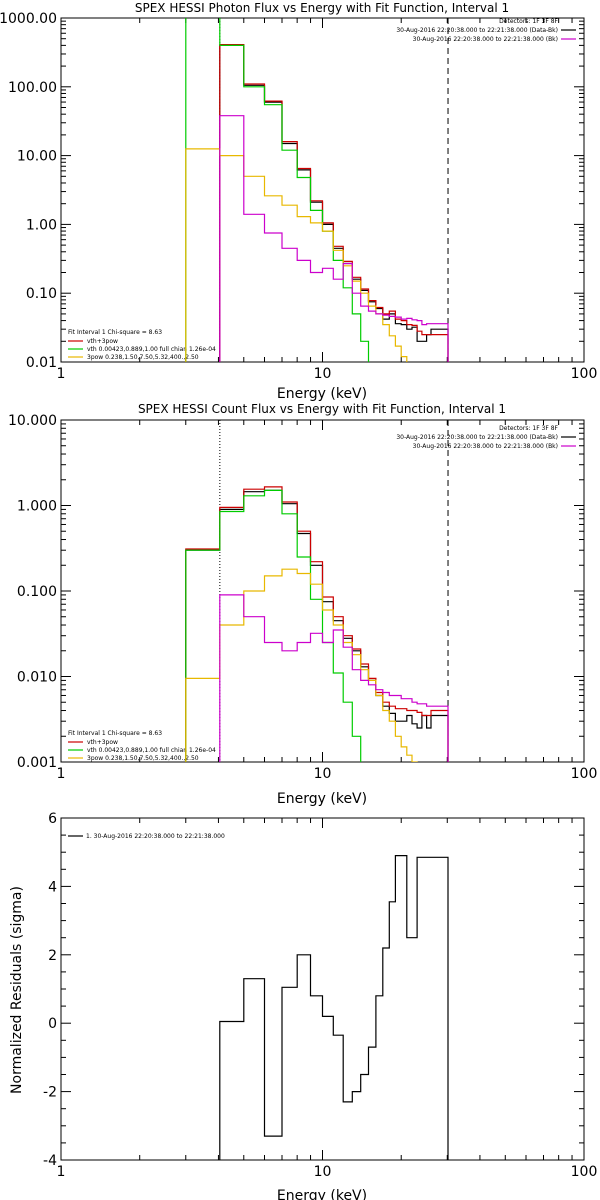 The height and width of the screenshot is (1200, 600). What do you see at coordinates (52, 1024) in the screenshot?
I see `y-tick-label: 0` at bounding box center [52, 1024].